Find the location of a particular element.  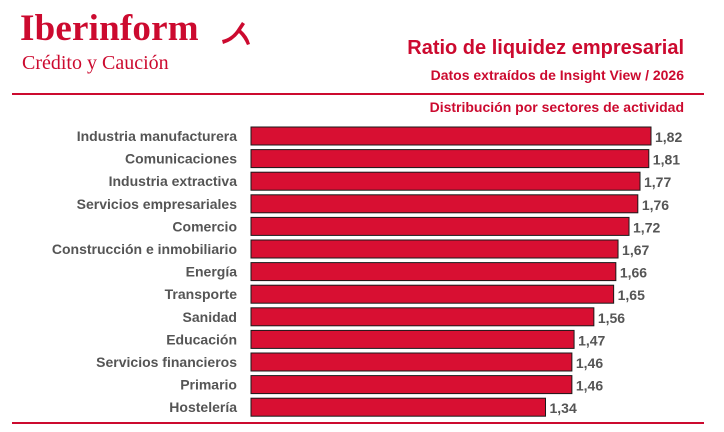

category-label: Comunicaciones is located at coordinates (181, 159).